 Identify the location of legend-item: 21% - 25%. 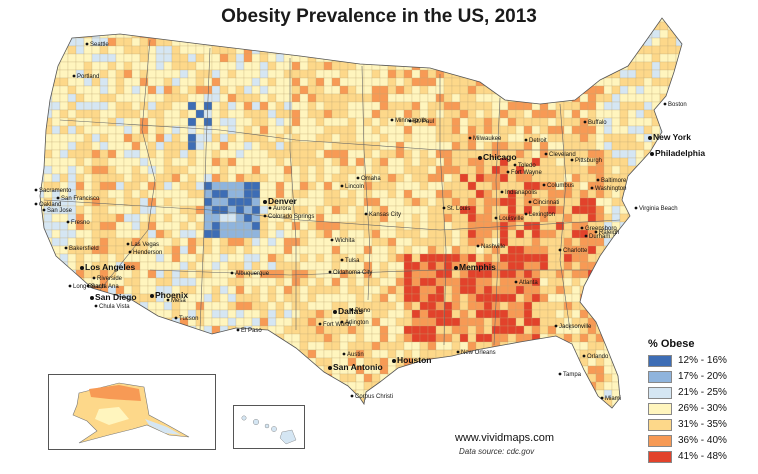
(701, 392).